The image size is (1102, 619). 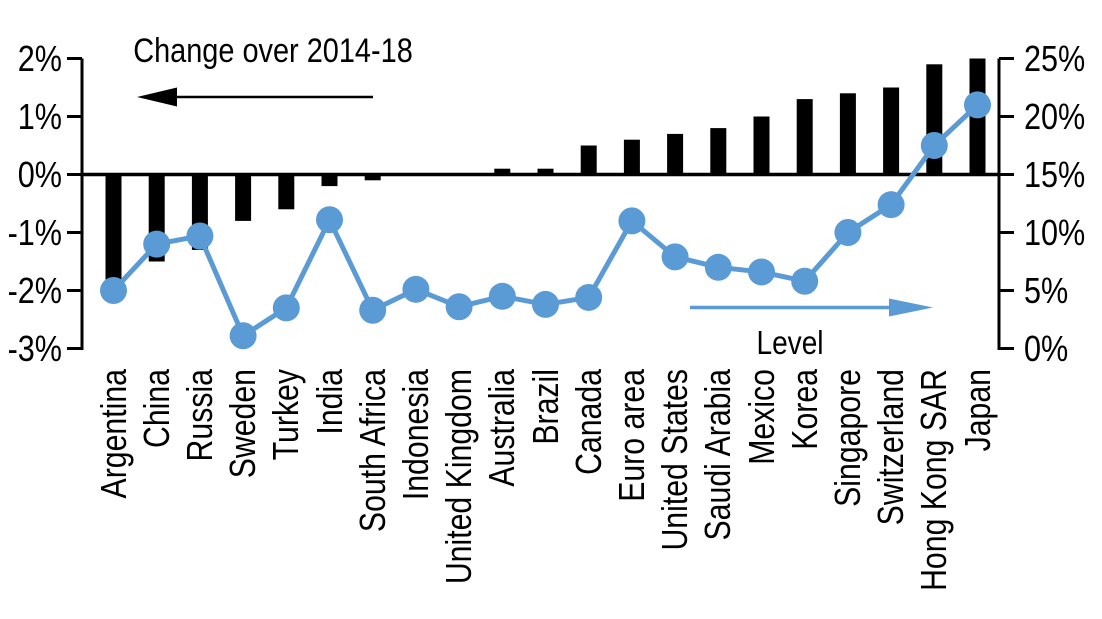 I want to click on x-axis-category-label: South Africa, so click(x=372, y=451).